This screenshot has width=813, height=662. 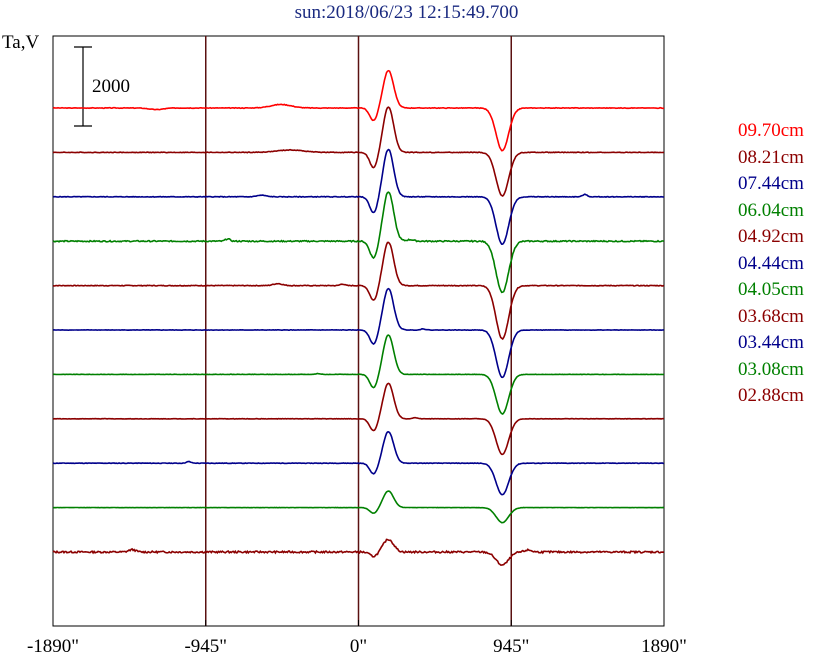 What do you see at coordinates (358, 110) in the screenshot?
I see `series-line-09.70cm` at bounding box center [358, 110].